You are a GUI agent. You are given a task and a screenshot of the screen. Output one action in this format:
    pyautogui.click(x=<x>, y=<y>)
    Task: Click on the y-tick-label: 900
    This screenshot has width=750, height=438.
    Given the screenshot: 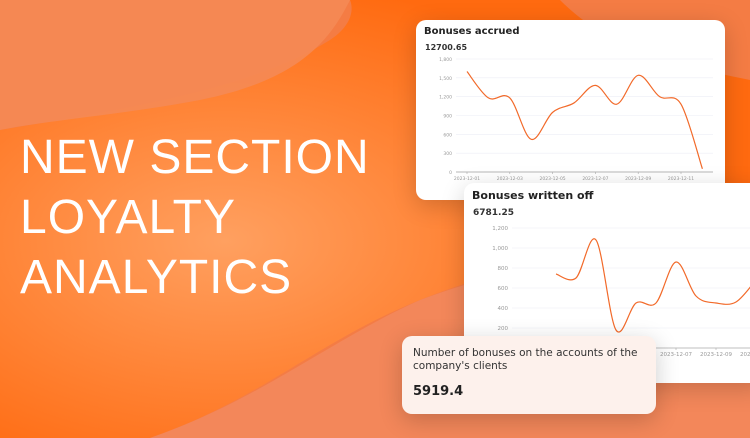 What is the action you would take?
    pyautogui.click(x=447, y=117)
    